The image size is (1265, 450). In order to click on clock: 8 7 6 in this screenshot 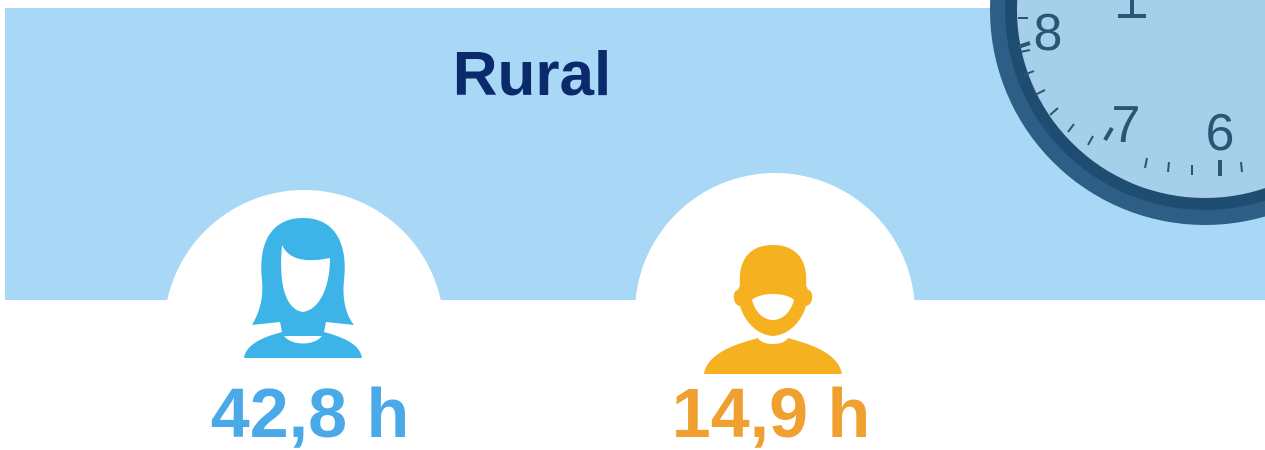, I will do `click(1127, 112)`.